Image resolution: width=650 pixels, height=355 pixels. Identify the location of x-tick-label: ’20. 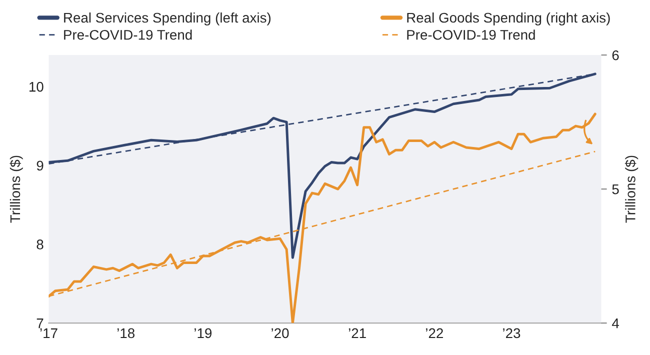
(280, 333).